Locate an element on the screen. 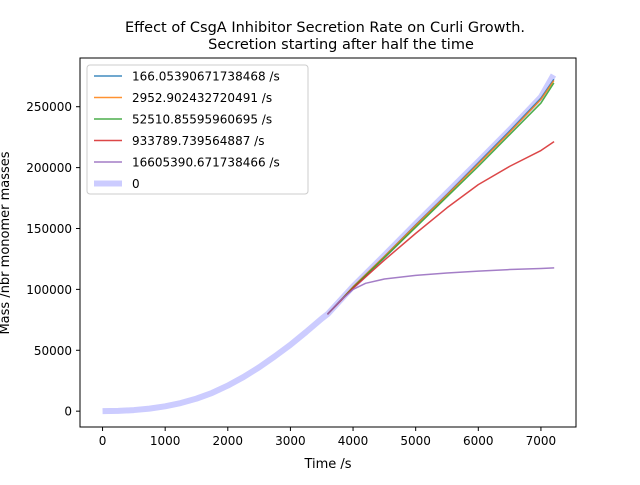 The image size is (640, 485). x-tick-label: 7000 is located at coordinates (541, 441).